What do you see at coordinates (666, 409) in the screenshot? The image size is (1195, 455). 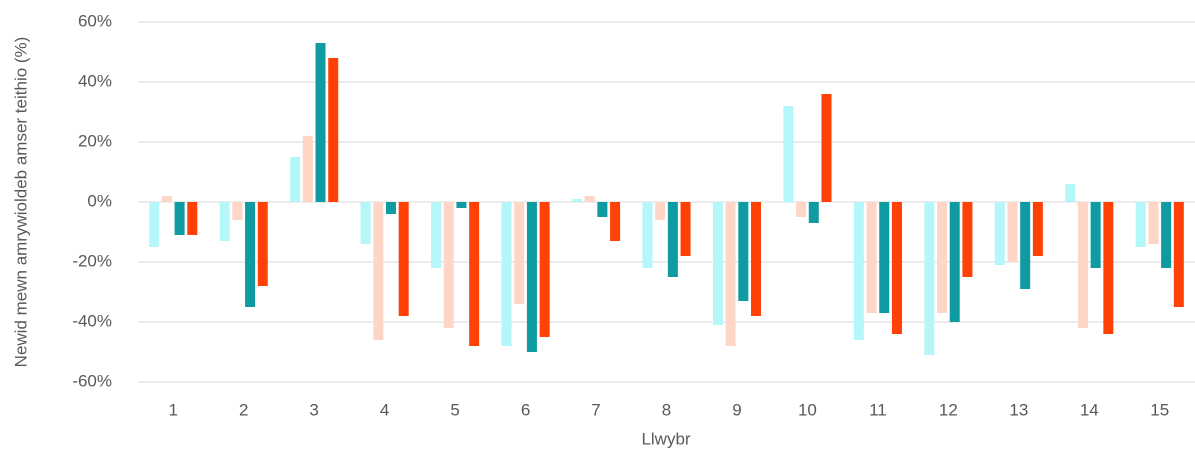 I see `x-tick-label: 8` at bounding box center [666, 409].